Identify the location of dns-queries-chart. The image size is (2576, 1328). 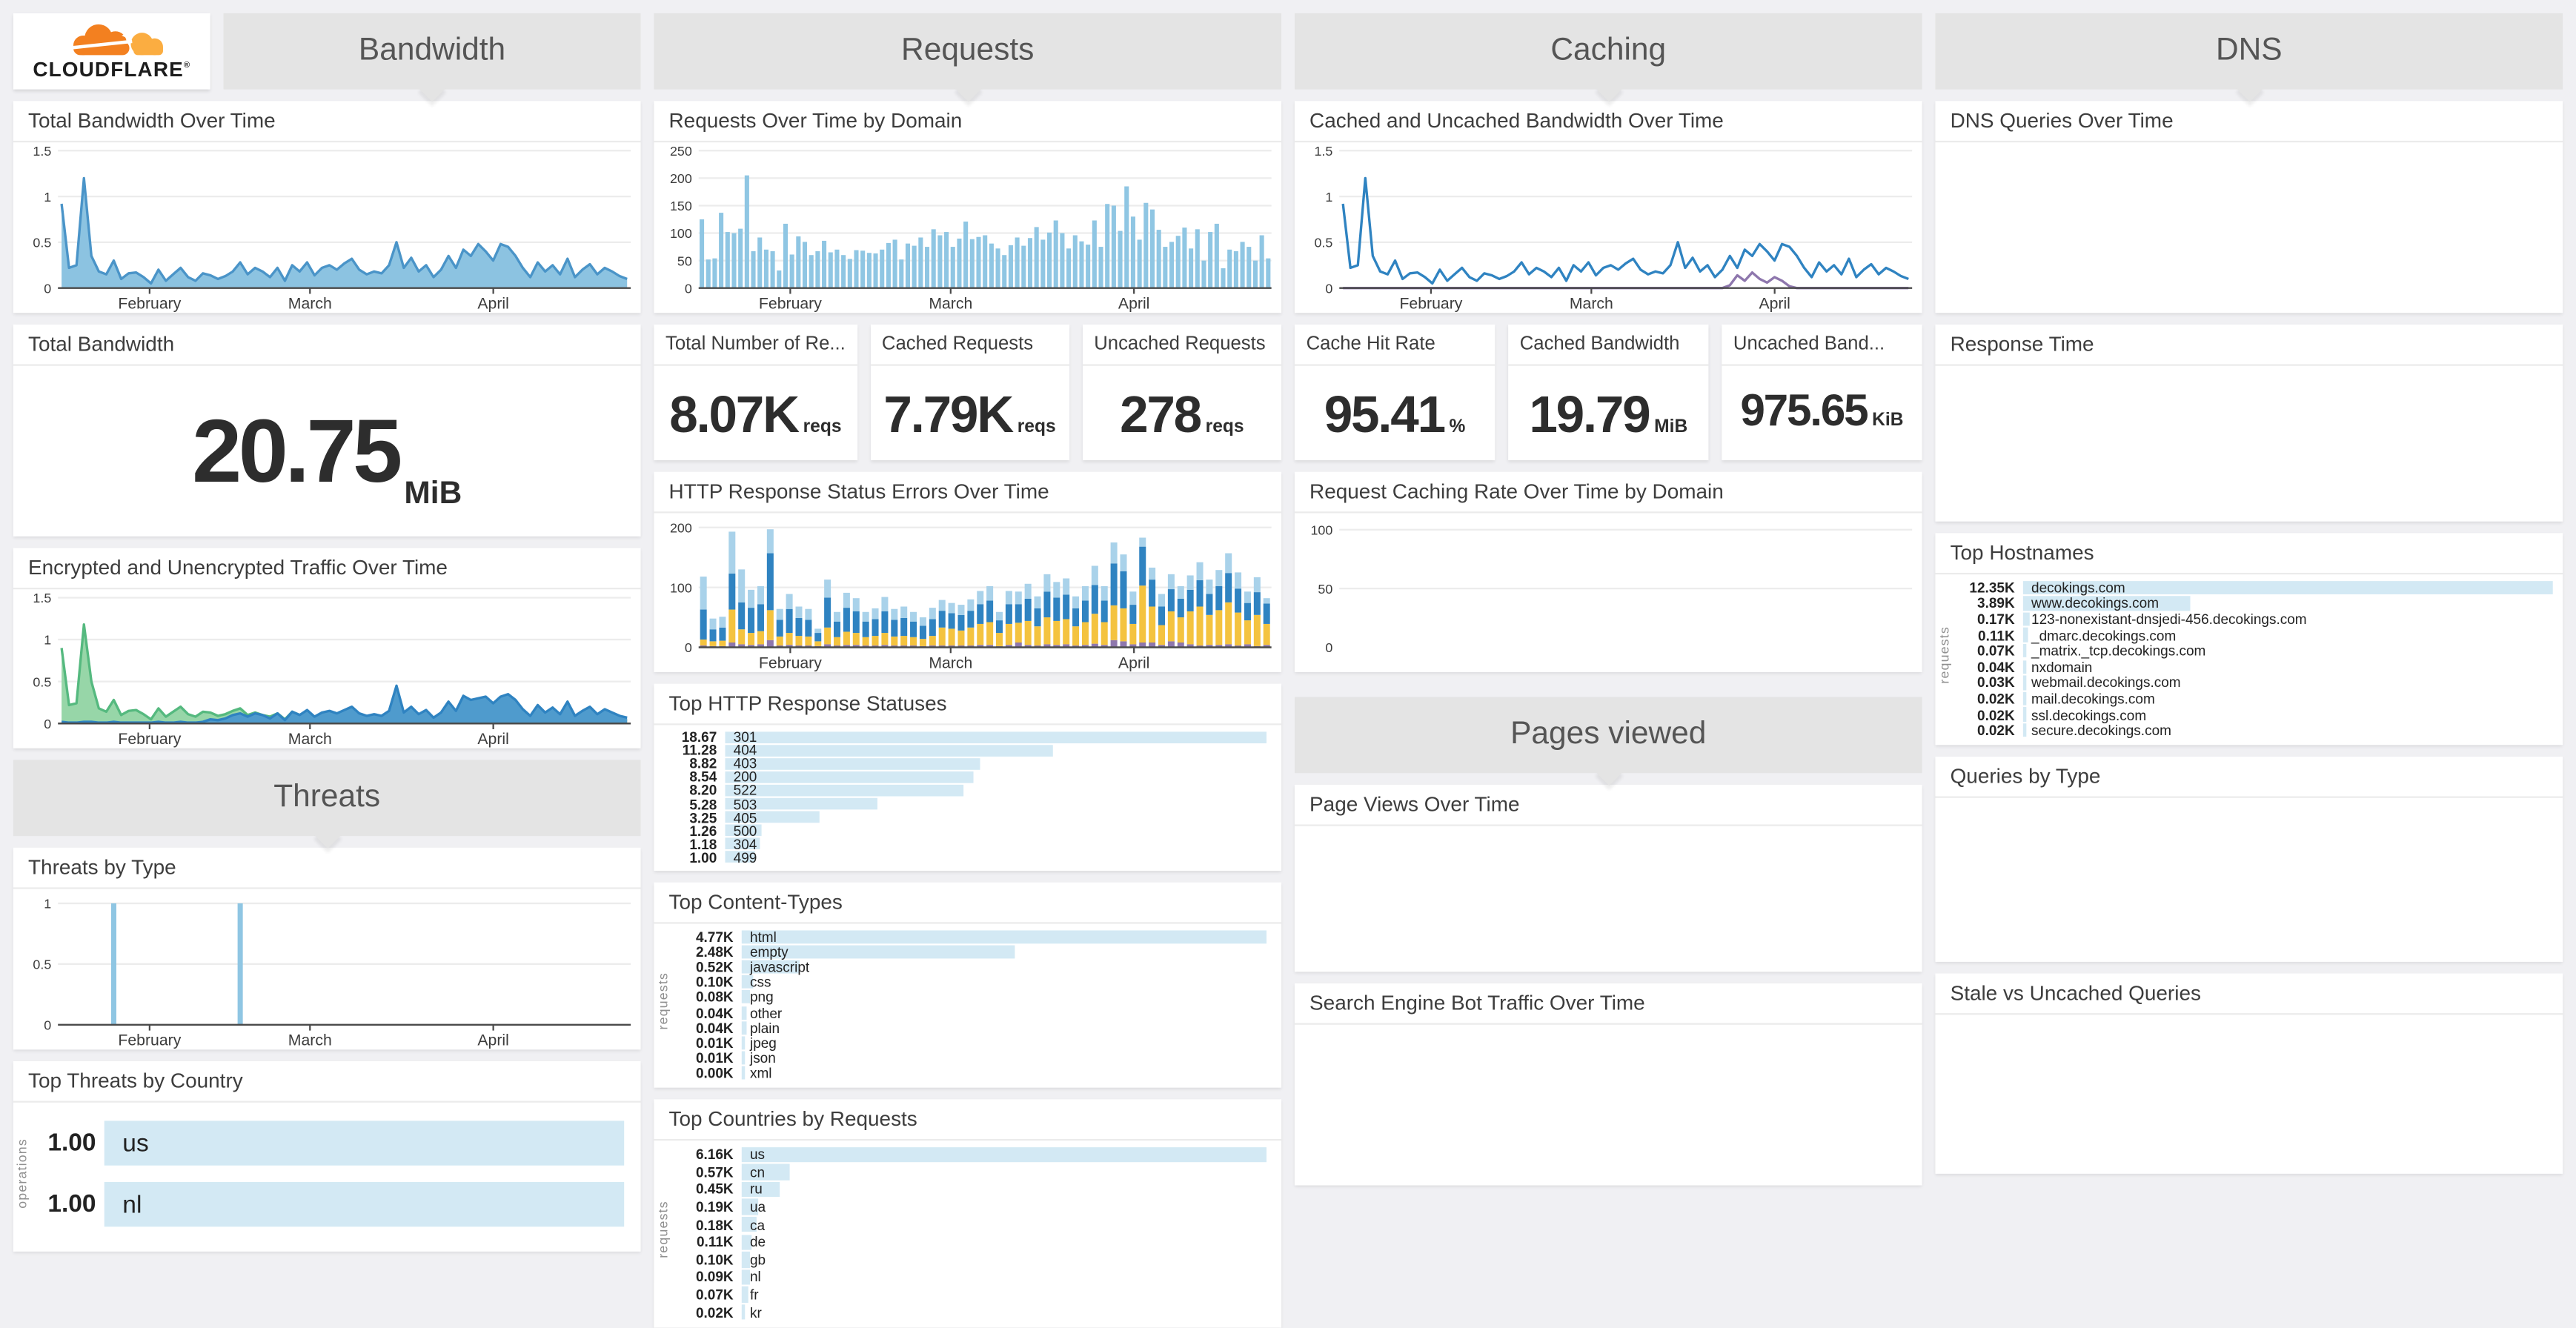
(2249, 227).